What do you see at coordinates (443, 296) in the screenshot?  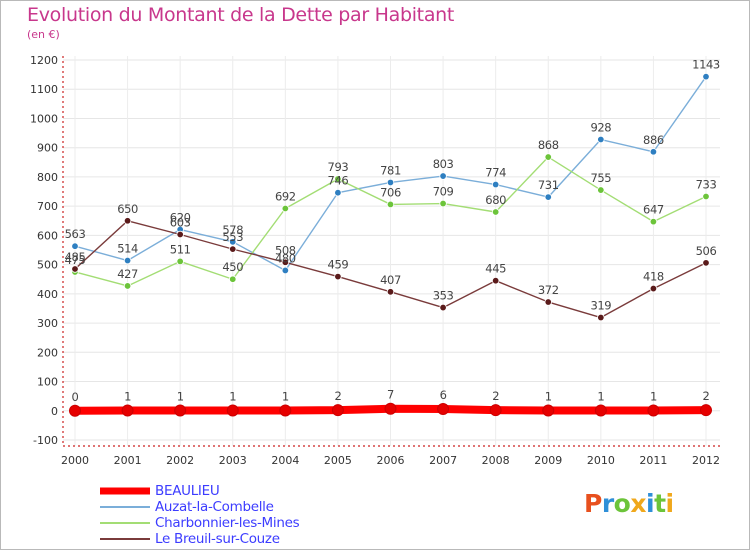 I see `data-label: 353` at bounding box center [443, 296].